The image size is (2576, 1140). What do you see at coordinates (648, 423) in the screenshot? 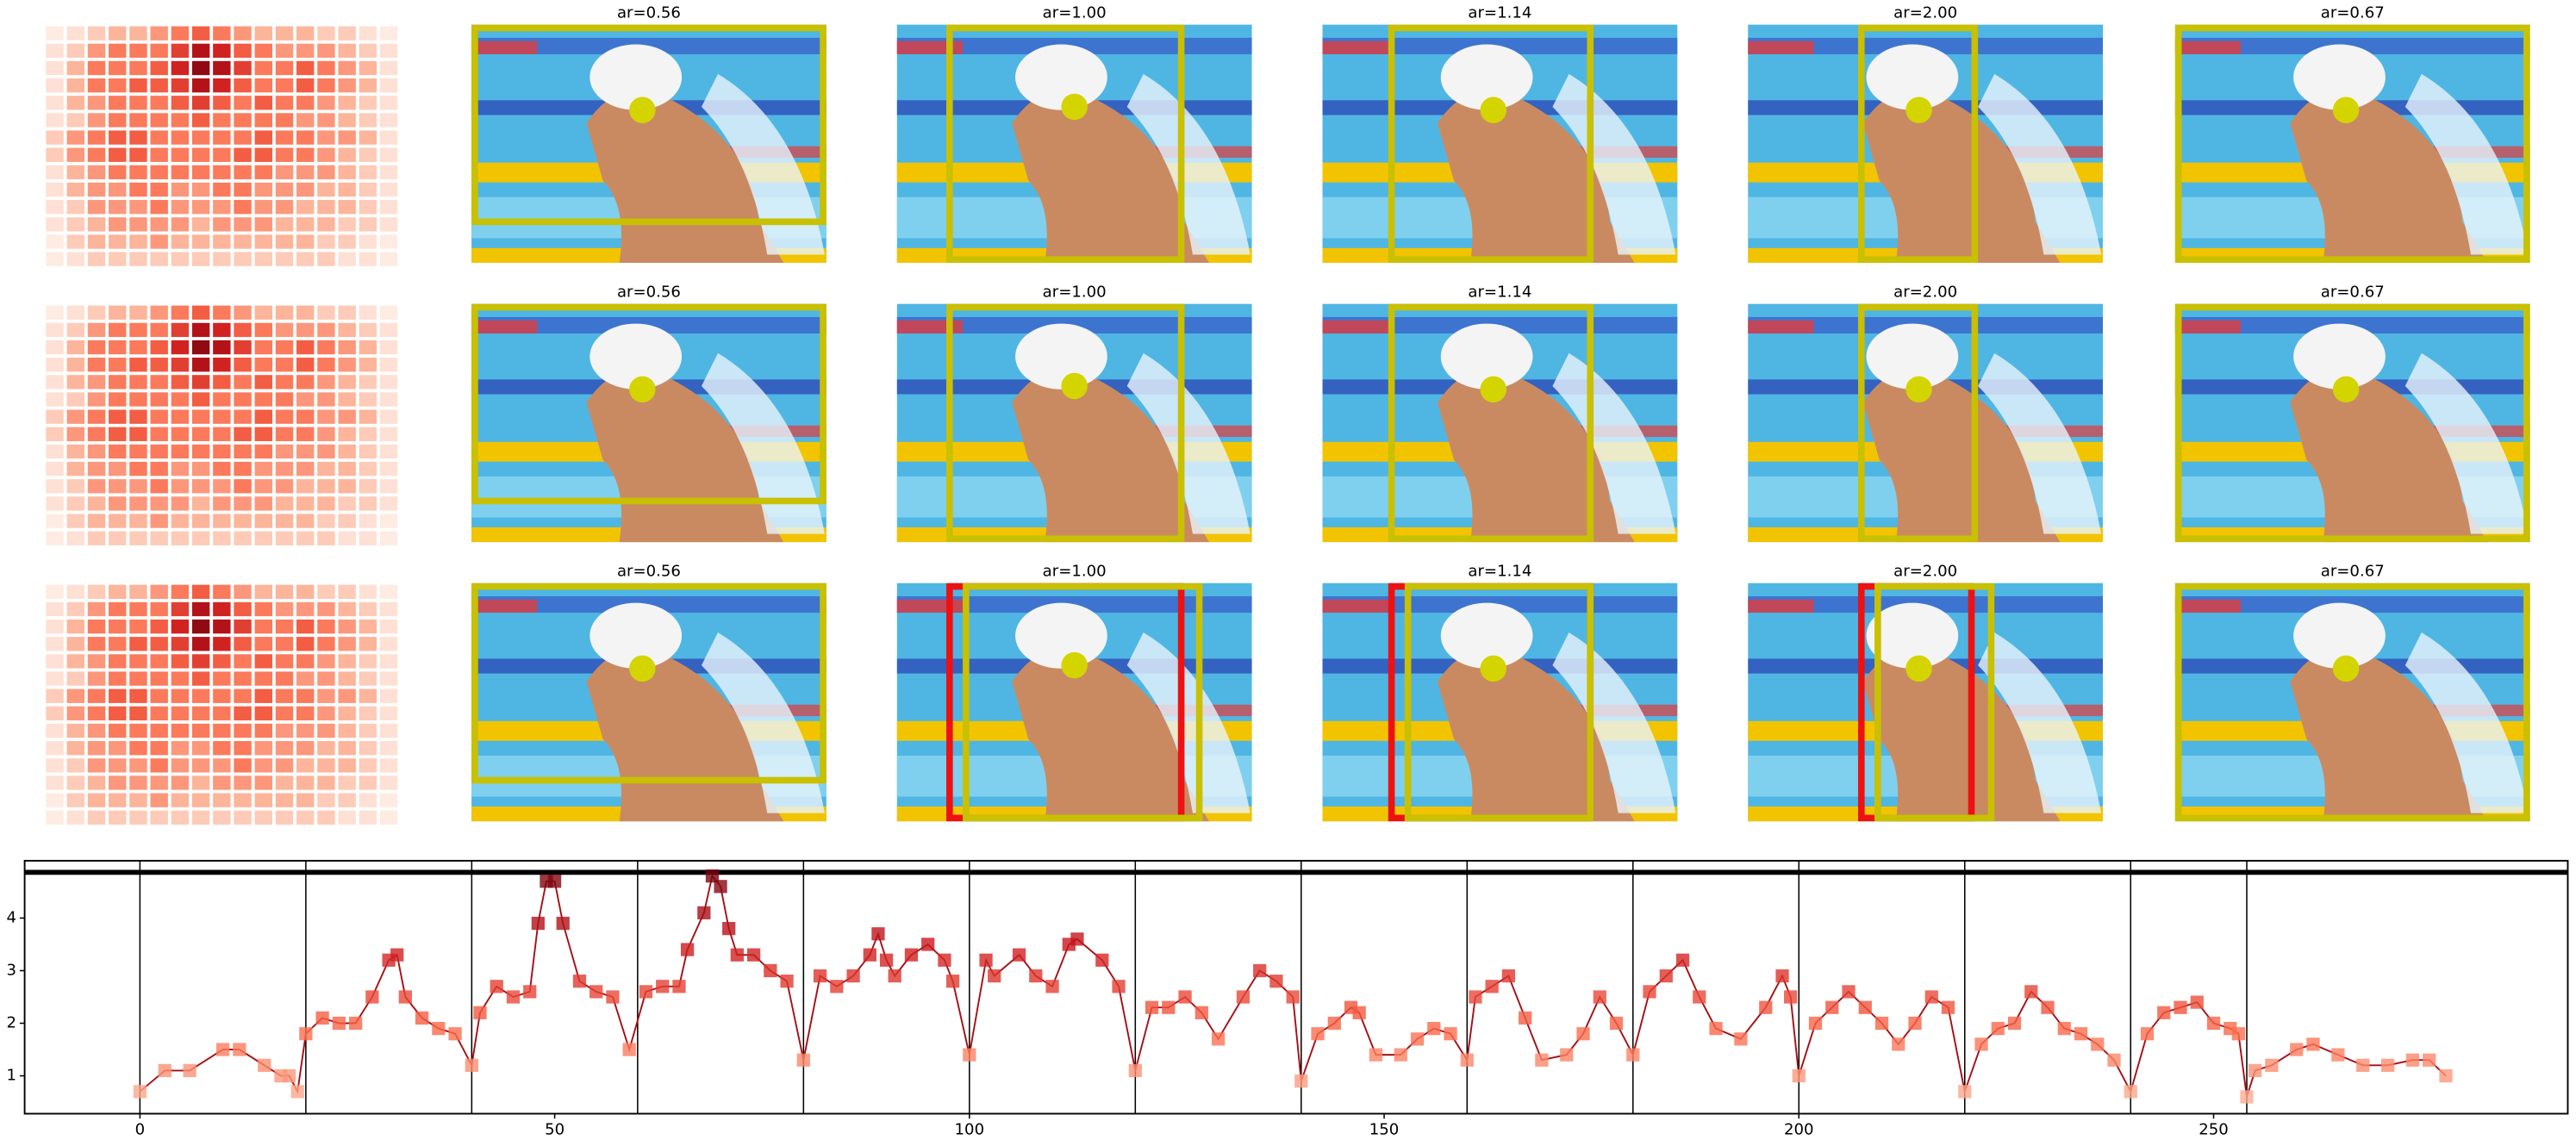
I see `photo` at bounding box center [648, 423].